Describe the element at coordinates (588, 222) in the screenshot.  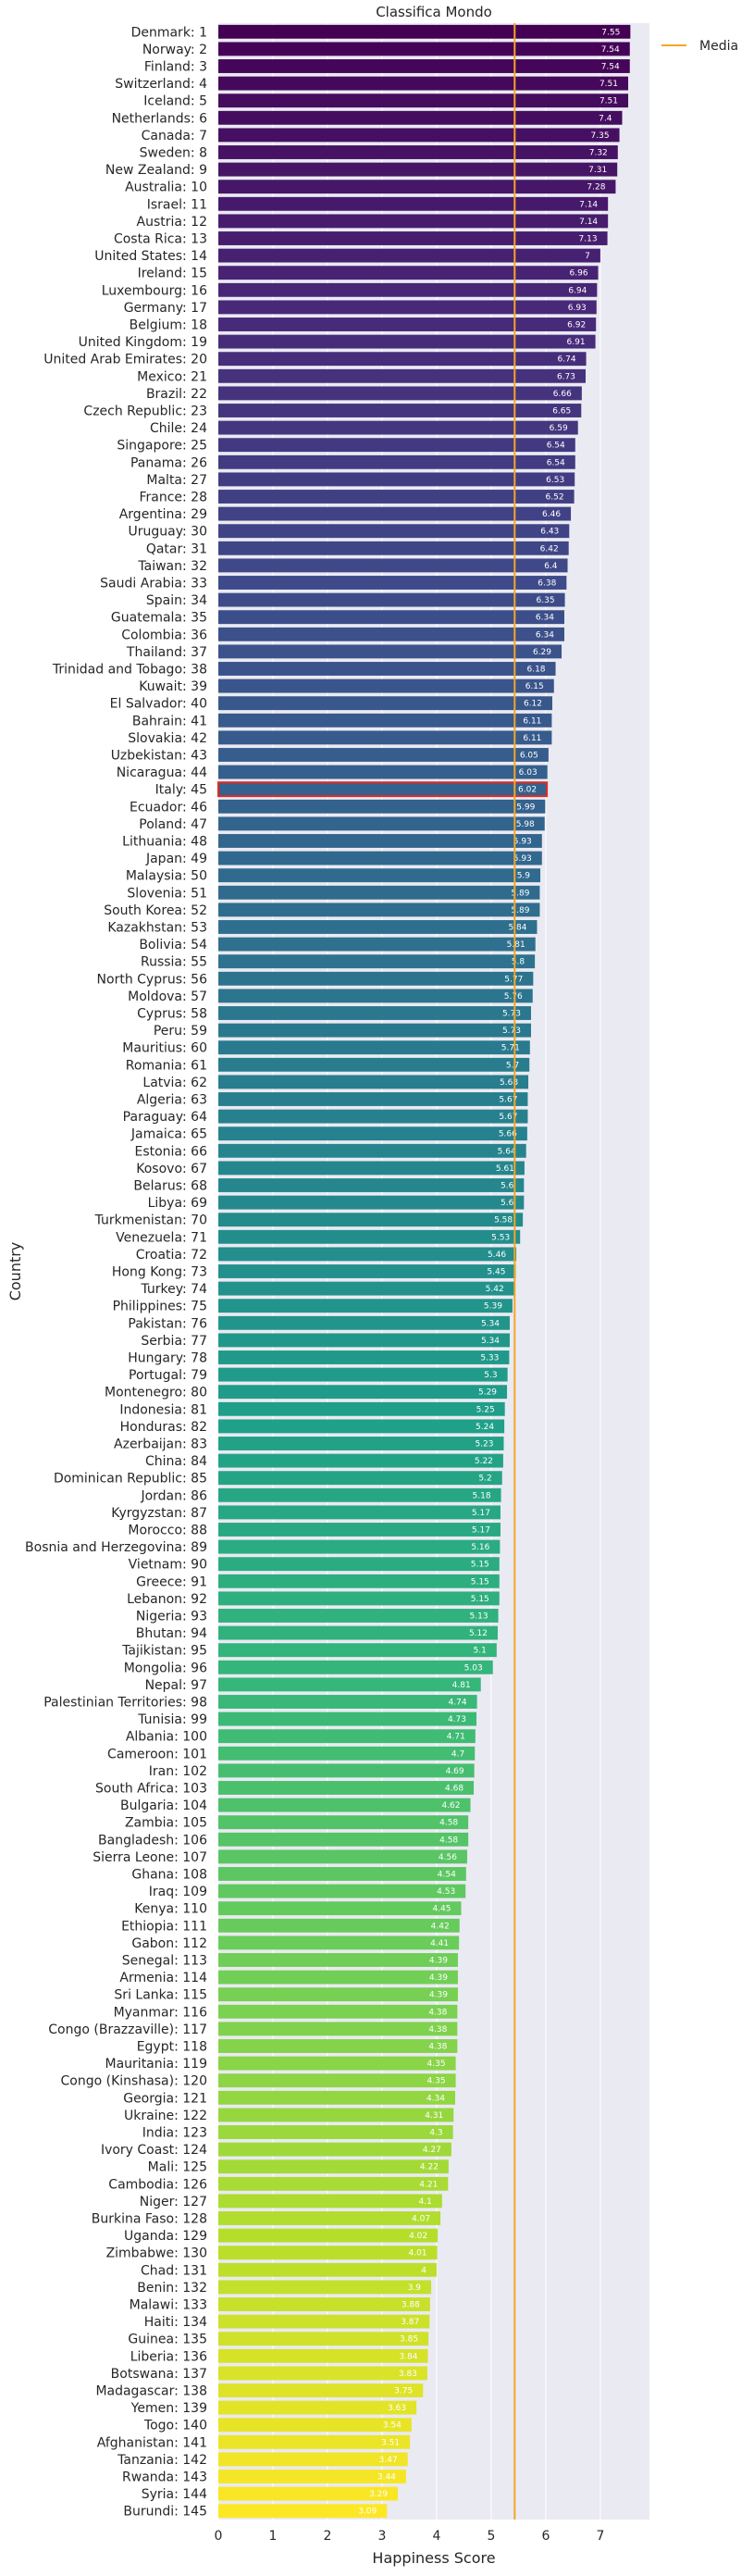
I see `data-label: 7.14` at that location.